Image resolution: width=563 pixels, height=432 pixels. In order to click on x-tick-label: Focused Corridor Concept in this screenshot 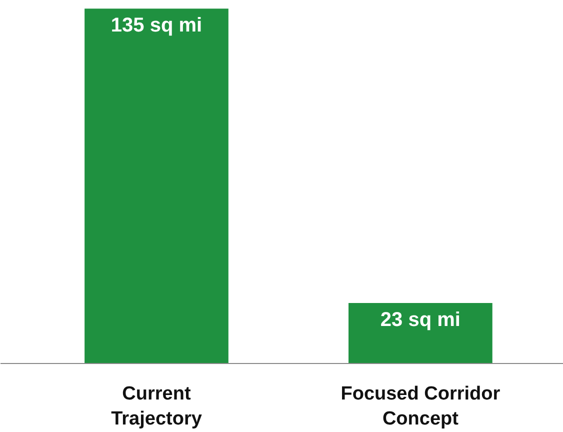, I will do `click(420, 407)`.